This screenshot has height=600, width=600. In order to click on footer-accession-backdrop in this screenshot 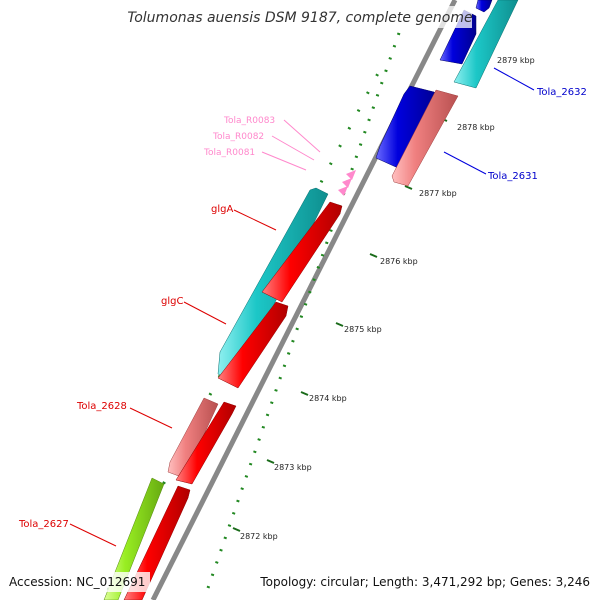, I will do `click(77, 582)`.